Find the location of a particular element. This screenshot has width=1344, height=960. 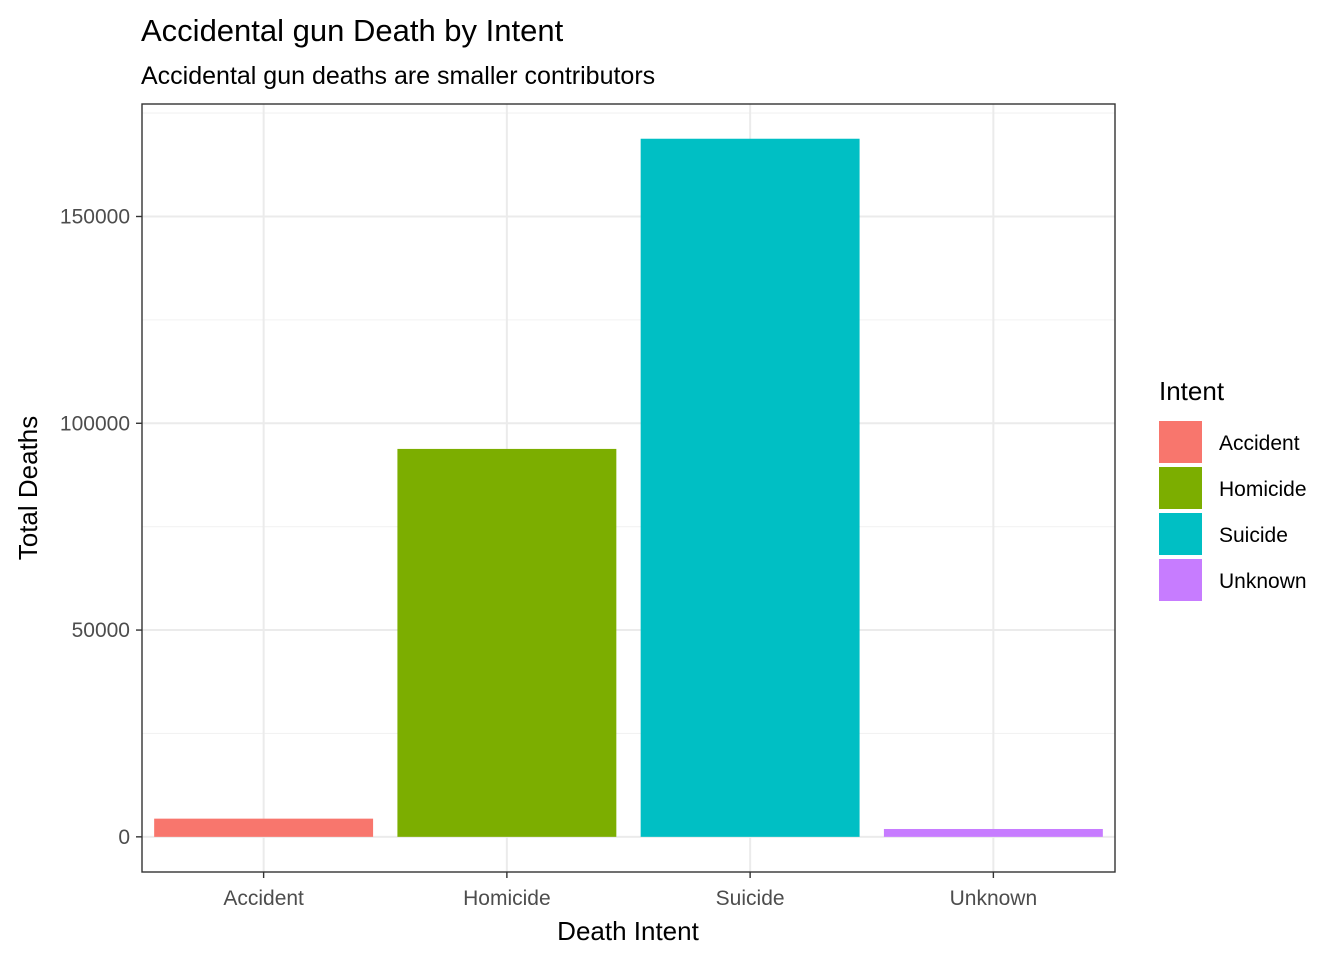

legend-label: Suicide is located at coordinates (1253, 535).